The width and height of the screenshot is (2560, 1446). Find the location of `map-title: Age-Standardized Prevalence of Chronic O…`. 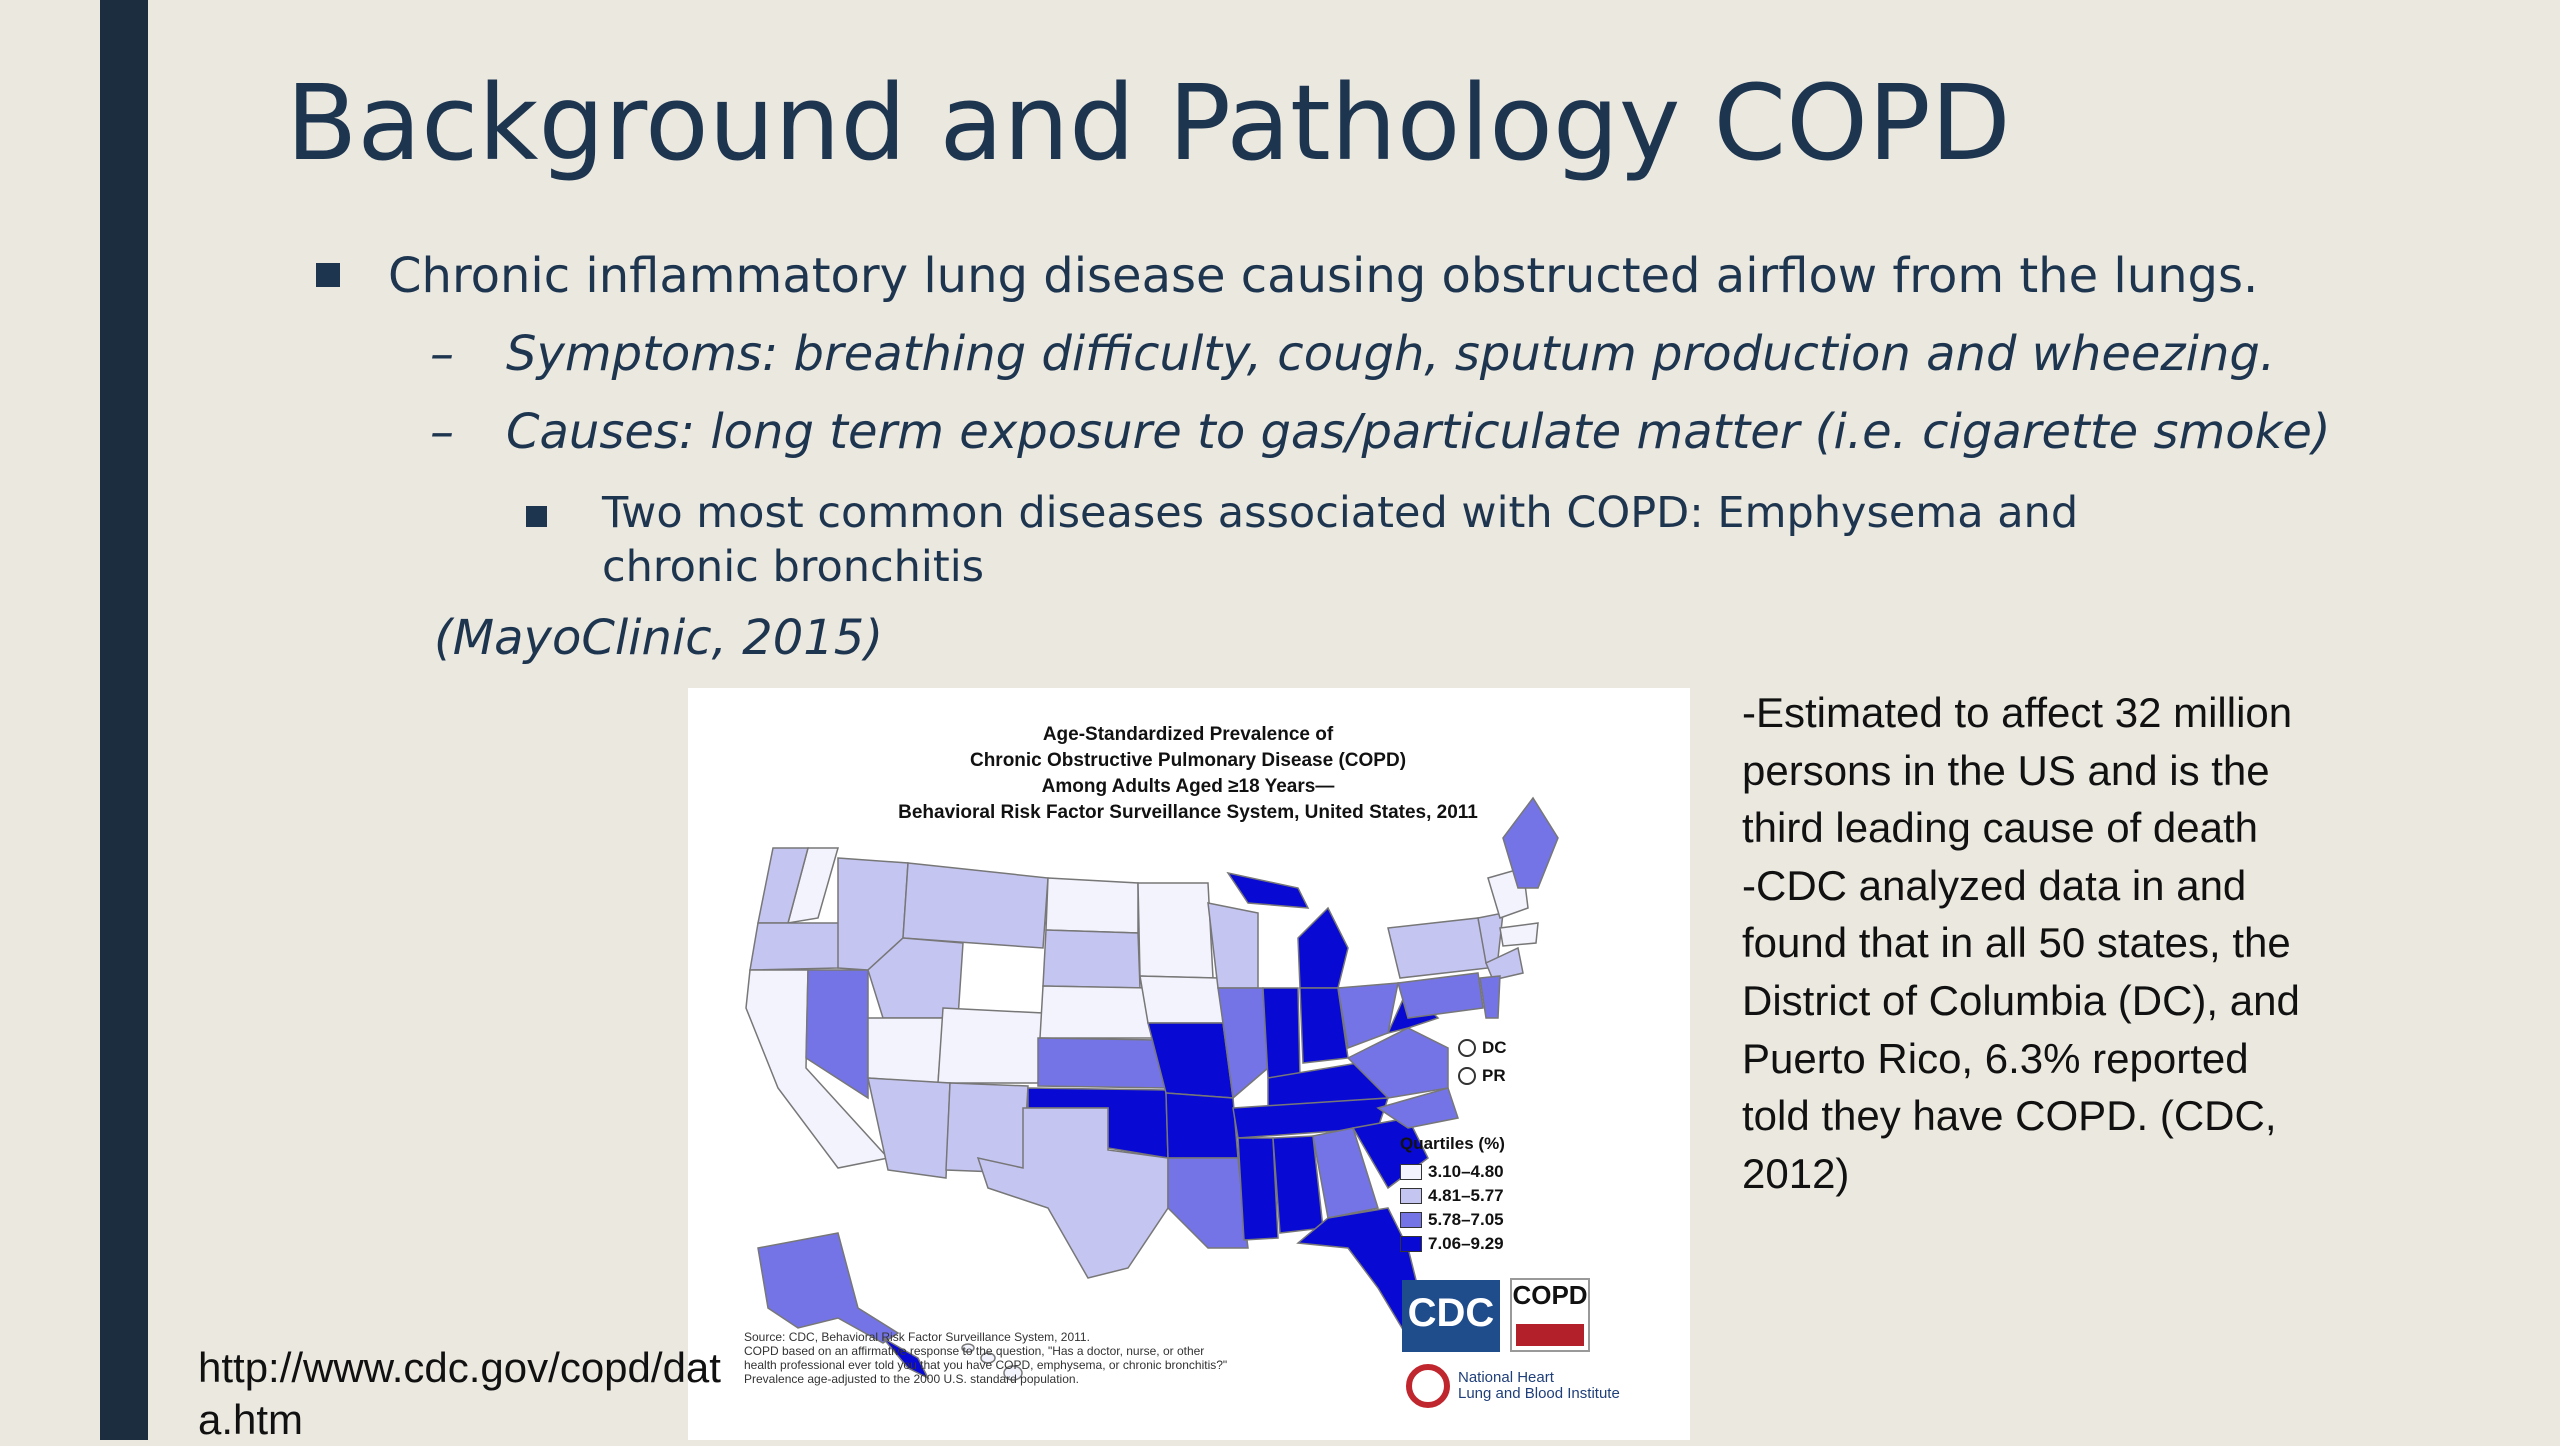

map-title: Age-Standardized Prevalence of Chronic O… is located at coordinates (1188, 774).